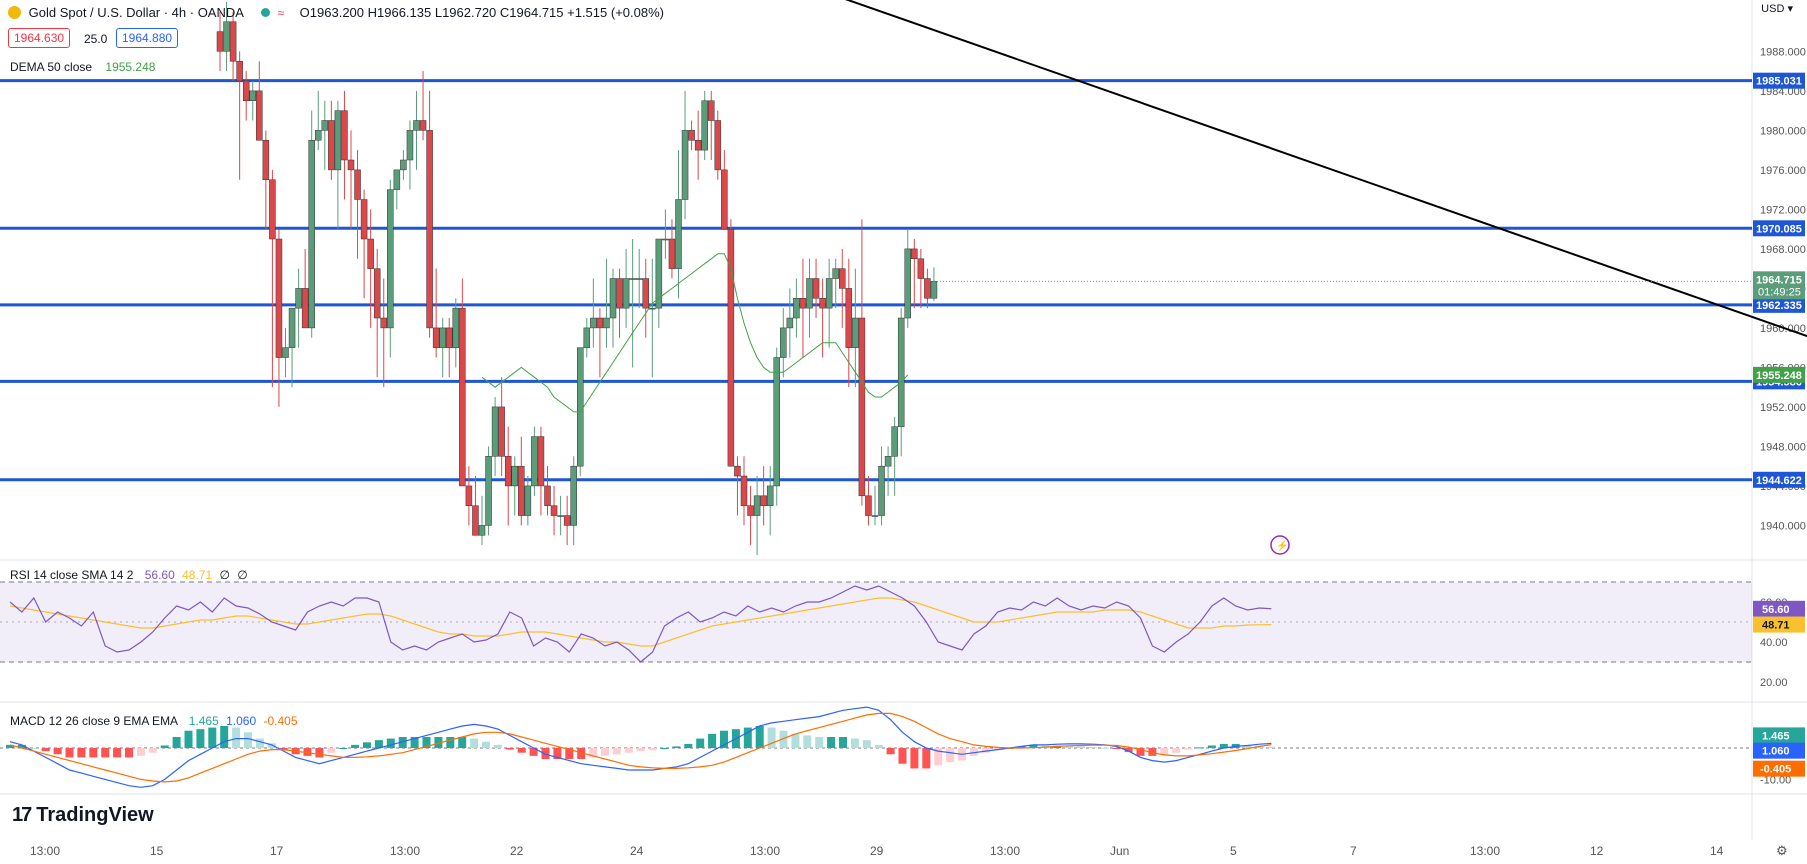  What do you see at coordinates (95, 815) in the screenshot?
I see `logo-text: TradingView` at bounding box center [95, 815].